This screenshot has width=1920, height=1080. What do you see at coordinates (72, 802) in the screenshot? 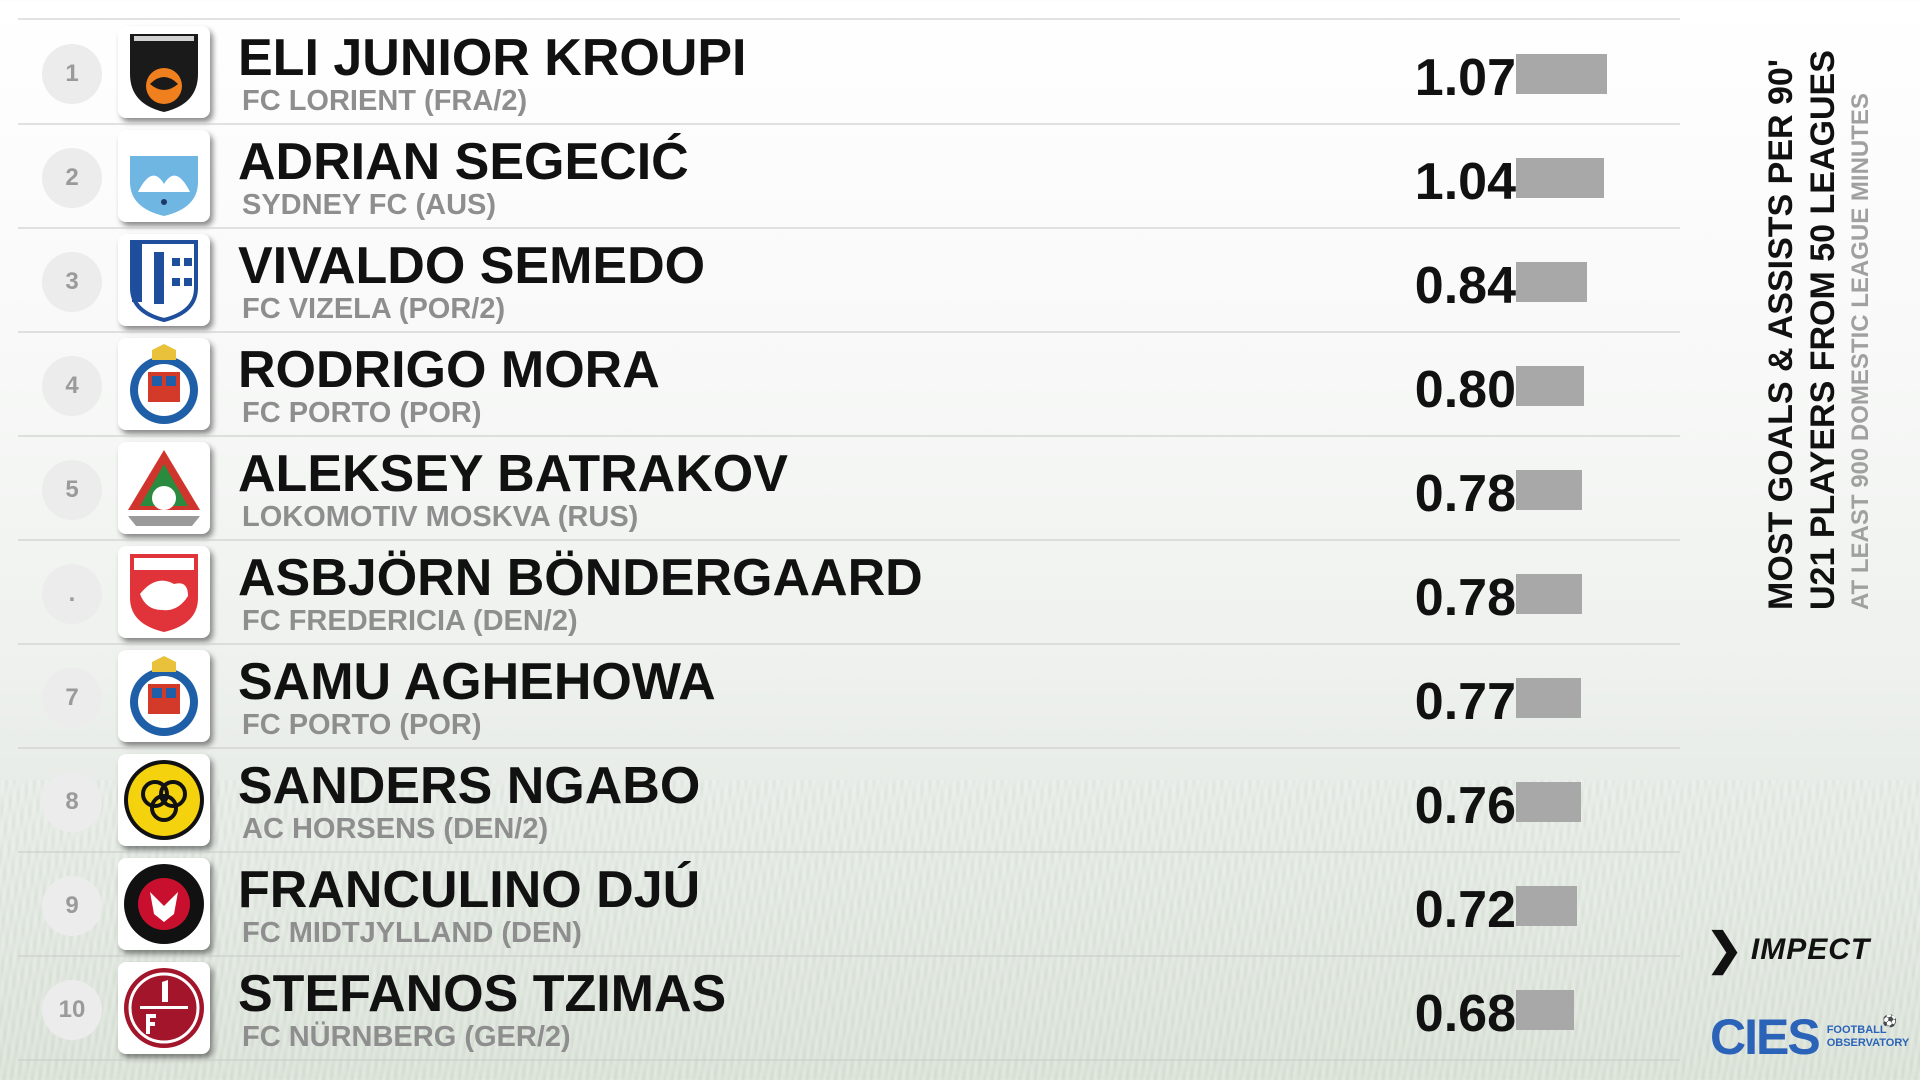
I see `rank-badge: 8` at bounding box center [72, 802].